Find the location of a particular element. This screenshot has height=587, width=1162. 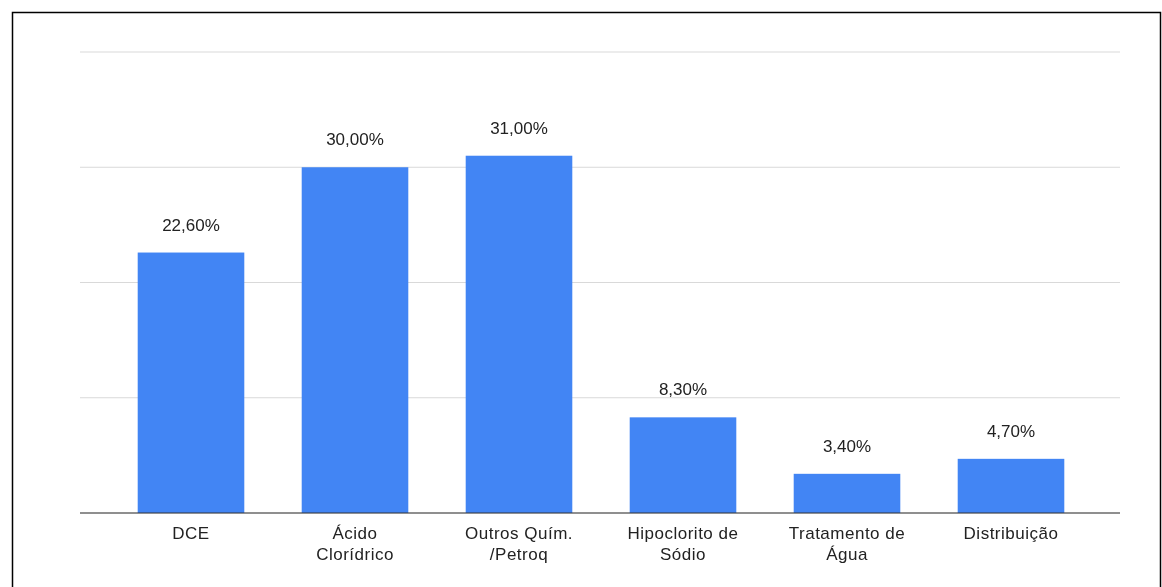

x-tick-label: Ácido Clorídrico is located at coordinates (355, 544).